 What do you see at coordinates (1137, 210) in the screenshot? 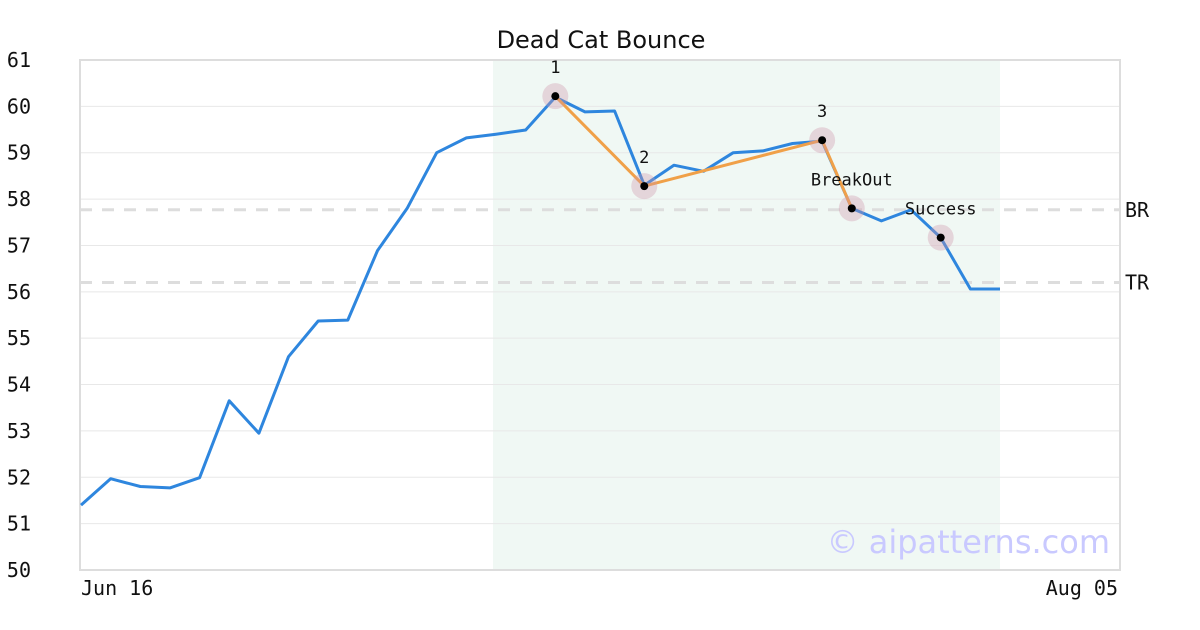
I see `reference-line-label: BR` at bounding box center [1137, 210].